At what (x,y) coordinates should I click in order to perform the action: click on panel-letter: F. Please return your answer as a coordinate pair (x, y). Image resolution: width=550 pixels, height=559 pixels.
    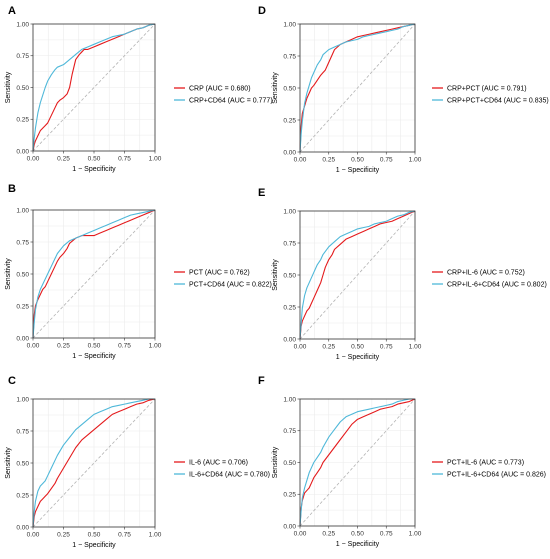
    Looking at the image, I should click on (261, 381).